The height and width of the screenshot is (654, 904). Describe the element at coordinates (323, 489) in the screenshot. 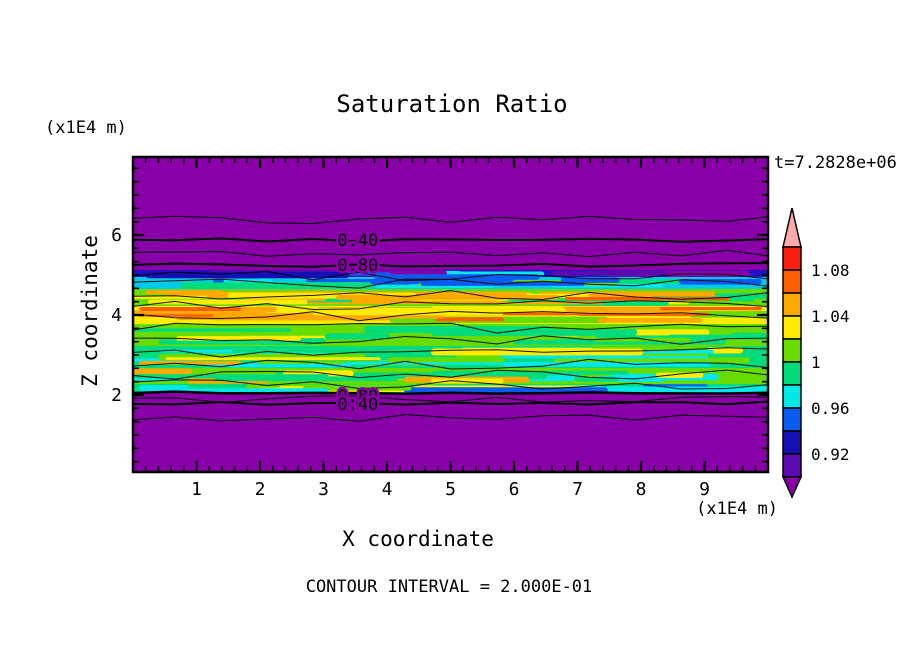

I see `x-tick-label: 3` at that location.